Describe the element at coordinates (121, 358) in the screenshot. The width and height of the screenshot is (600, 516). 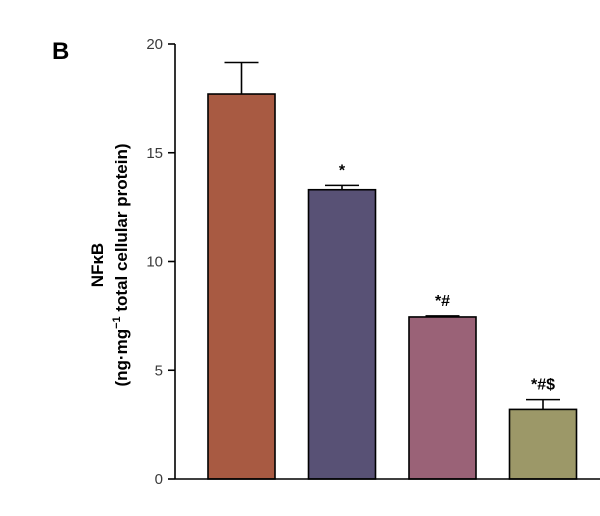
I see `y-axis-label-unit: (ng·mg` at that location.